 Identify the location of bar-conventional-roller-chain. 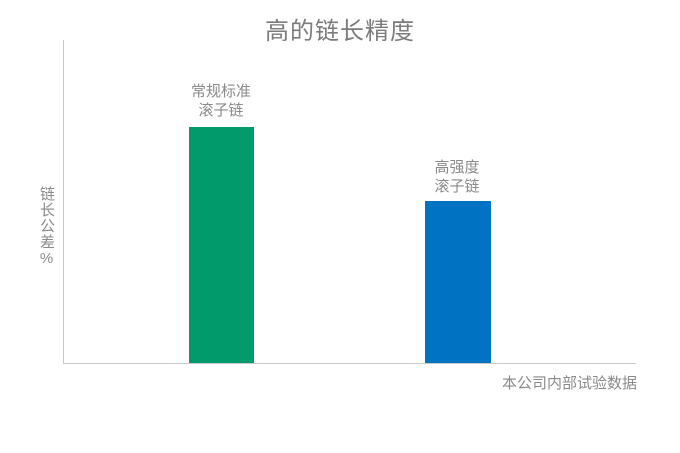
(221, 245).